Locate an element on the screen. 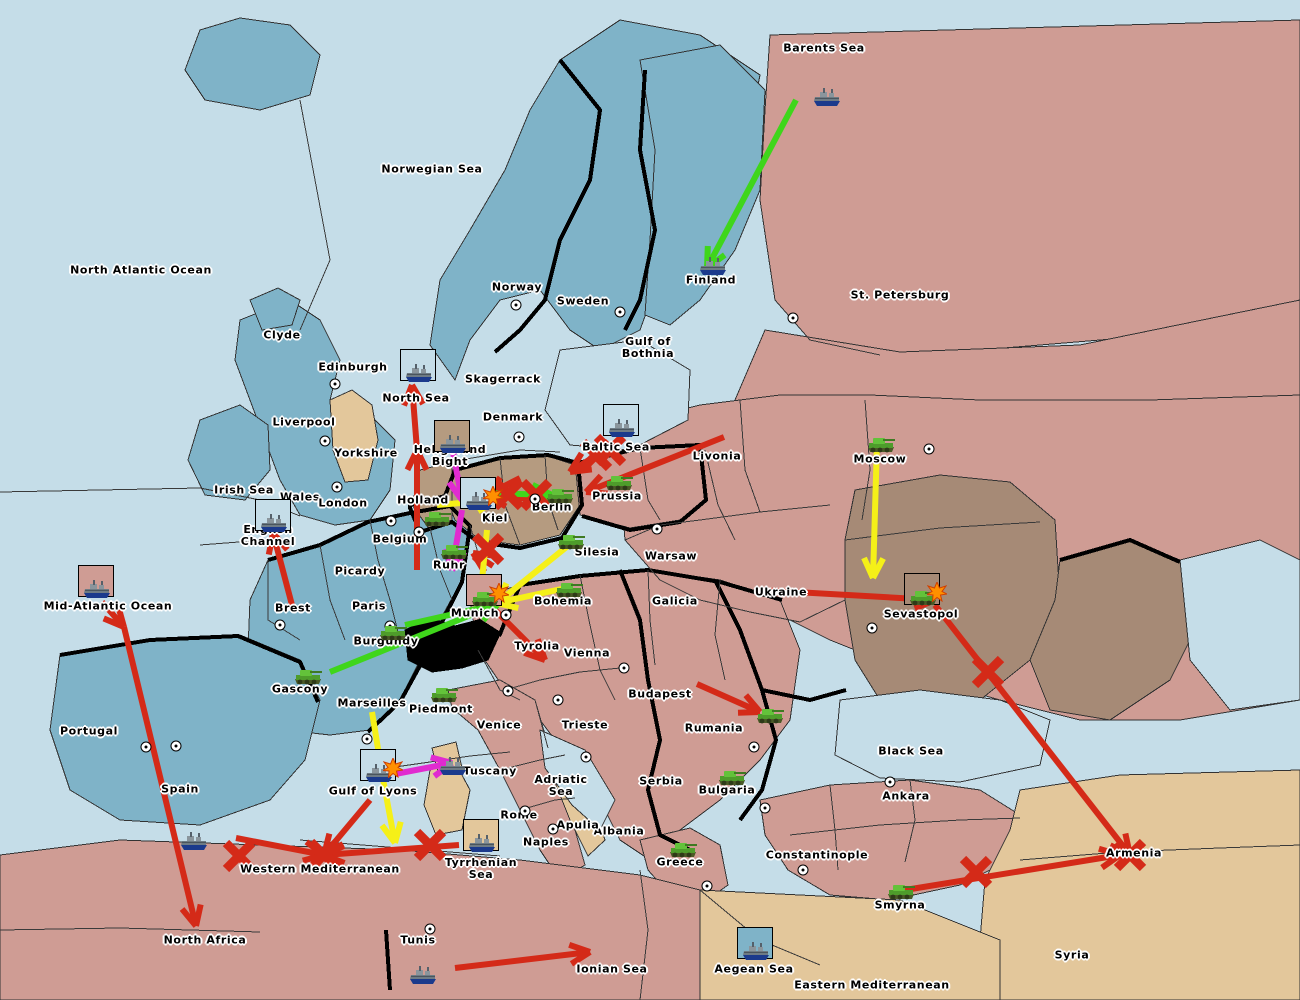 This screenshot has width=1300, height=1000. province-label: Clyde is located at coordinates (282, 335).